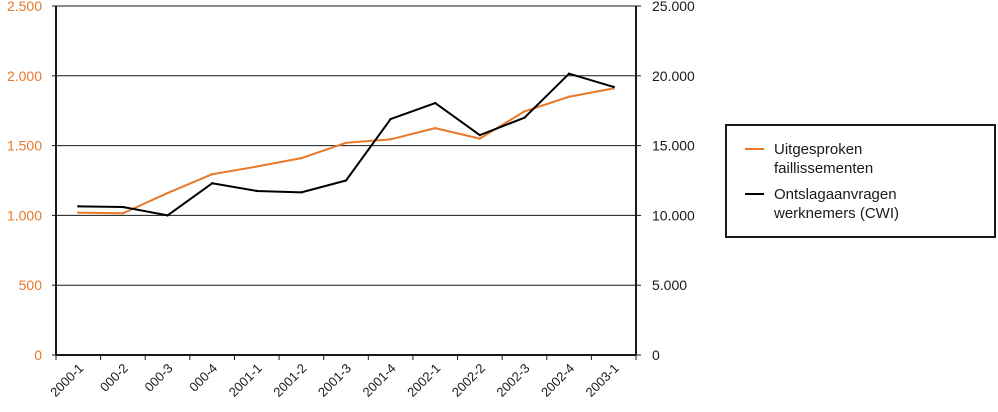  I want to click on x-tick-label: 000-3, so click(159, 378).